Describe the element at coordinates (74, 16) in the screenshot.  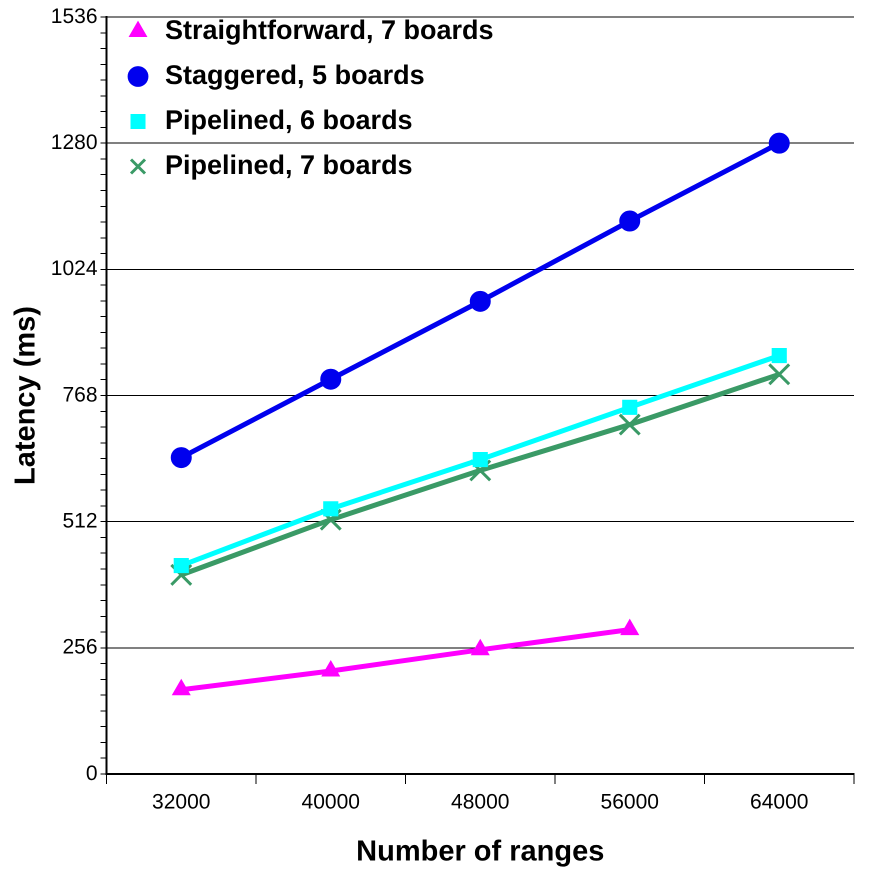
I see `y-tick-label: 1536` at that location.